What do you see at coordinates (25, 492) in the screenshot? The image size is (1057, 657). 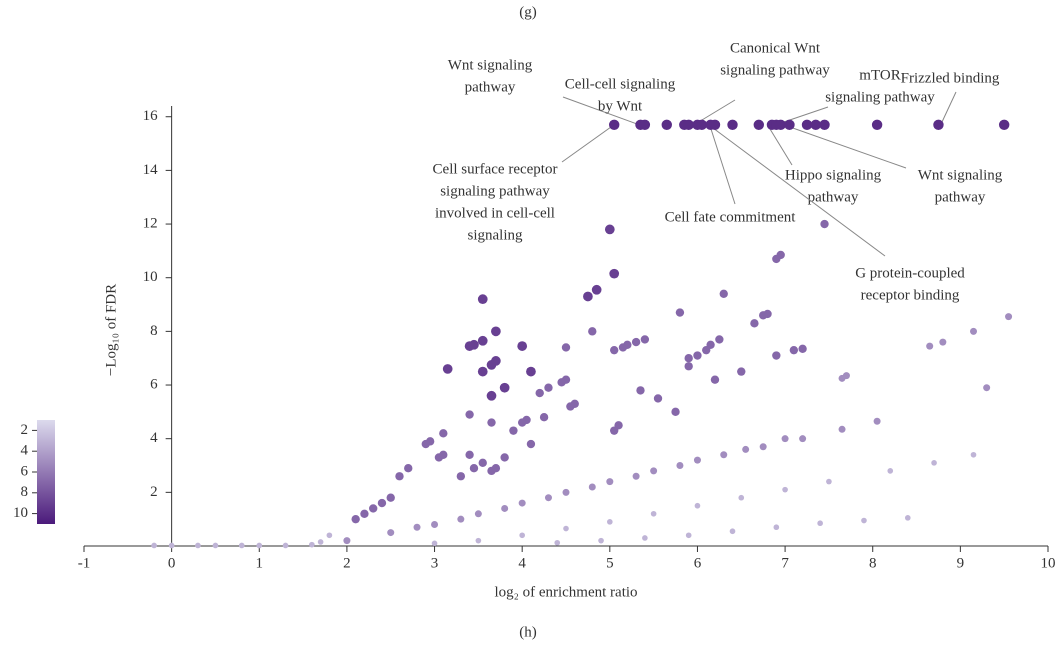 I see `colorbar-tick-label: 8` at bounding box center [25, 492].